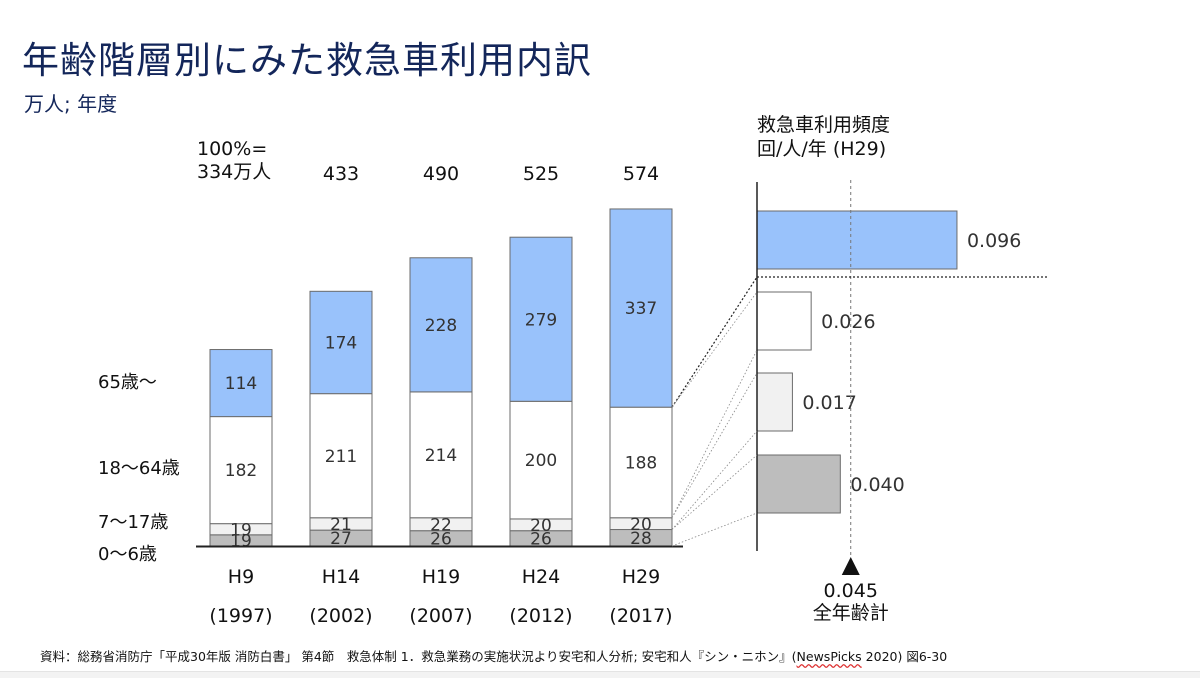 The image size is (1200, 678). I want to click on bar-segment-H19-65歳〜, so click(441, 325).